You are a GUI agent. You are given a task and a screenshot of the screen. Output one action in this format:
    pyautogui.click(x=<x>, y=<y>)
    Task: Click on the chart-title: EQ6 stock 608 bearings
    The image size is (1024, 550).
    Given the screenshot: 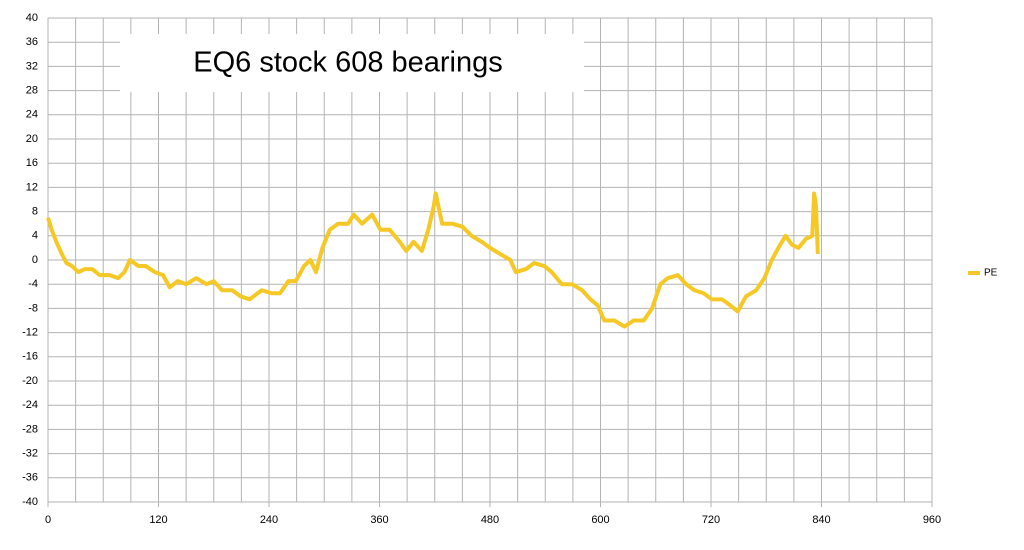 What is the action you would take?
    pyautogui.click(x=348, y=63)
    